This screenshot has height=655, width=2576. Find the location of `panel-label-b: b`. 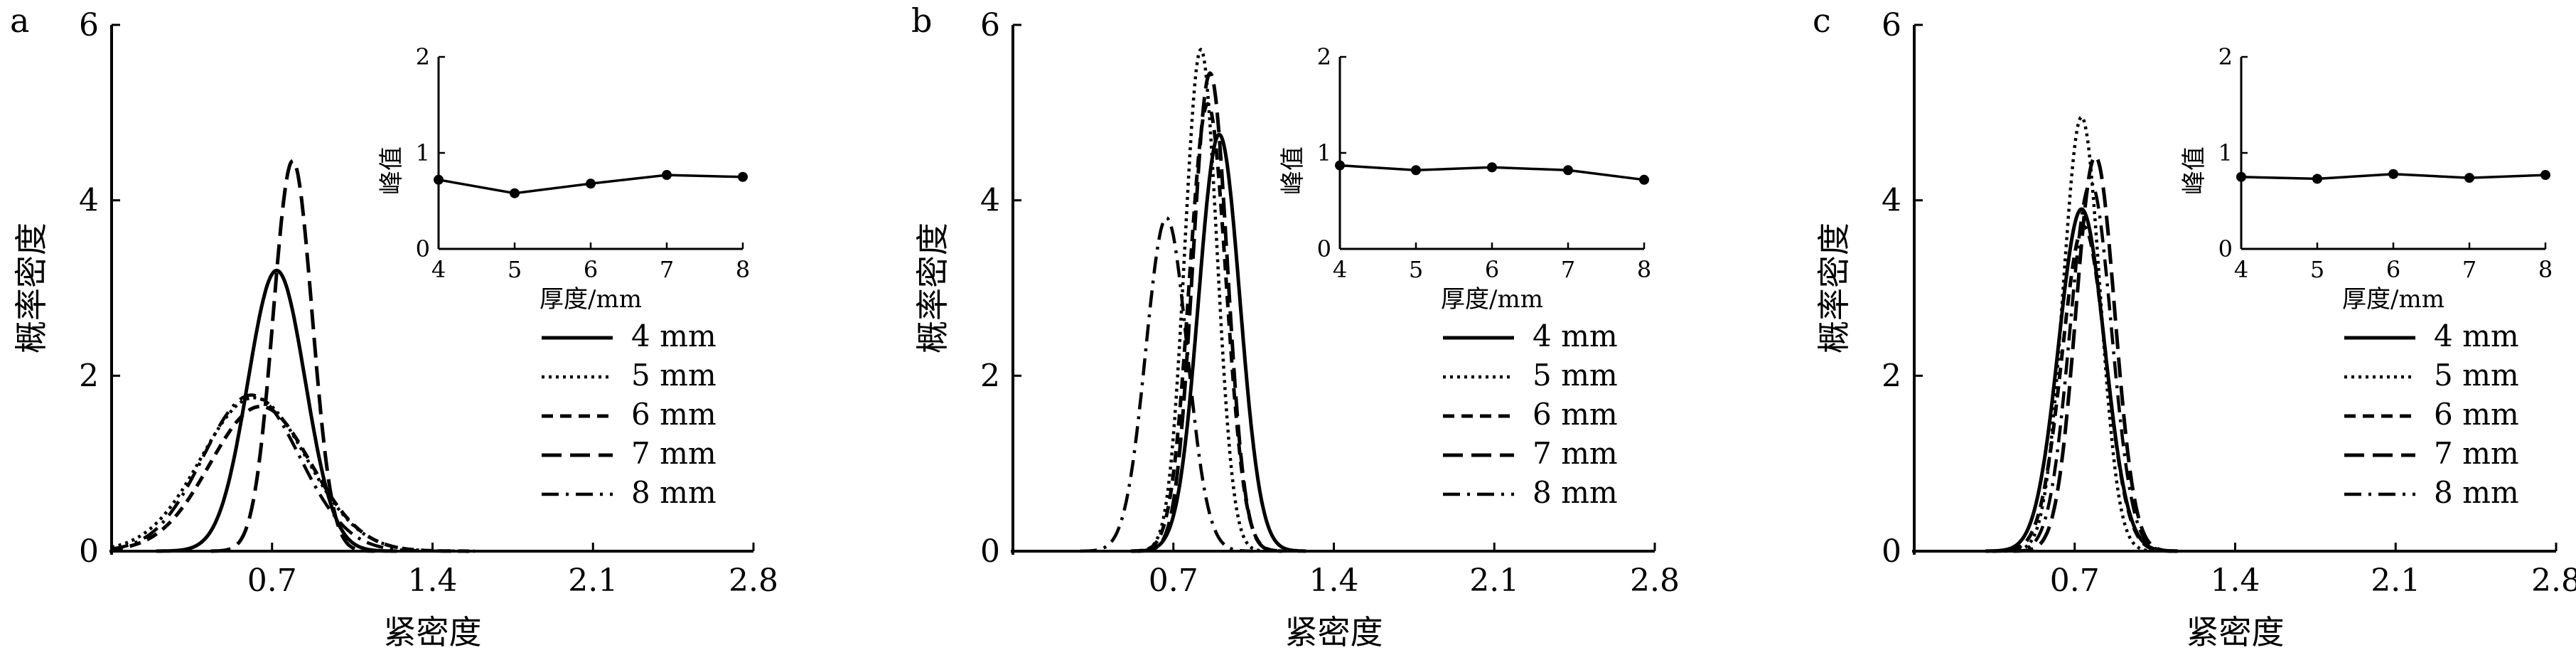

panel-label-b: b is located at coordinates (921, 20).